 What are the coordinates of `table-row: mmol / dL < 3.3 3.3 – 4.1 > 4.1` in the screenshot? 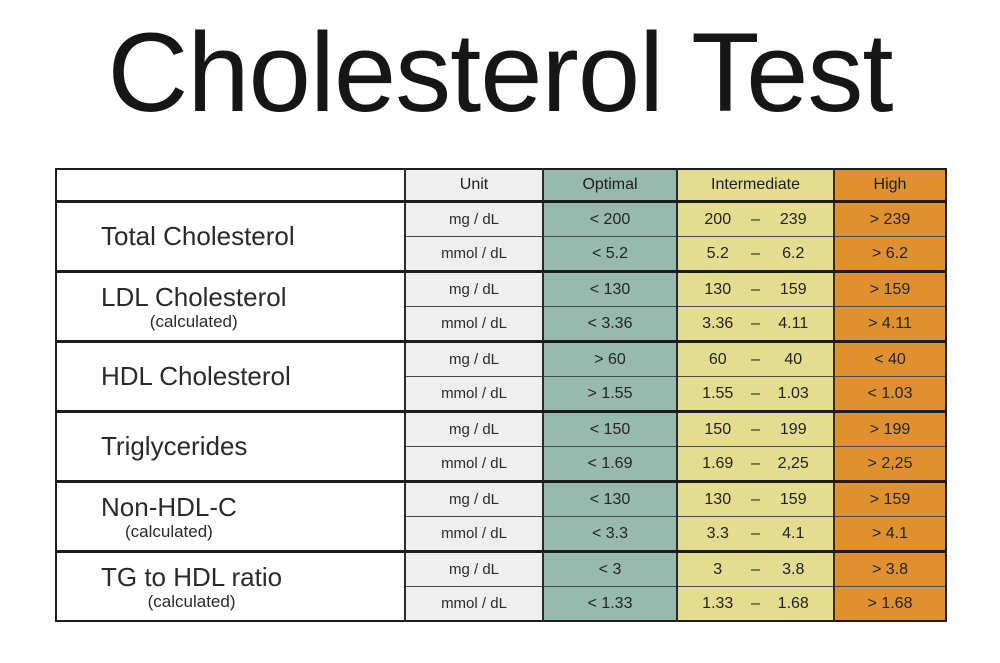 It's located at (501, 534).